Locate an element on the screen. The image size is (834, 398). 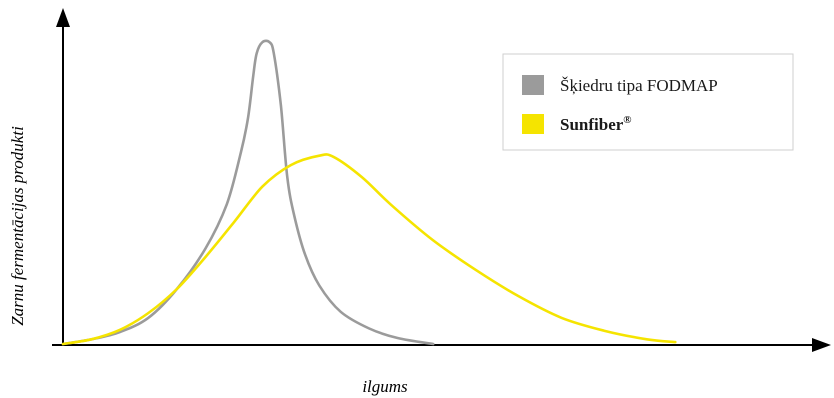
legend-label-sunfiber-name: Sunfiber is located at coordinates (592, 124).